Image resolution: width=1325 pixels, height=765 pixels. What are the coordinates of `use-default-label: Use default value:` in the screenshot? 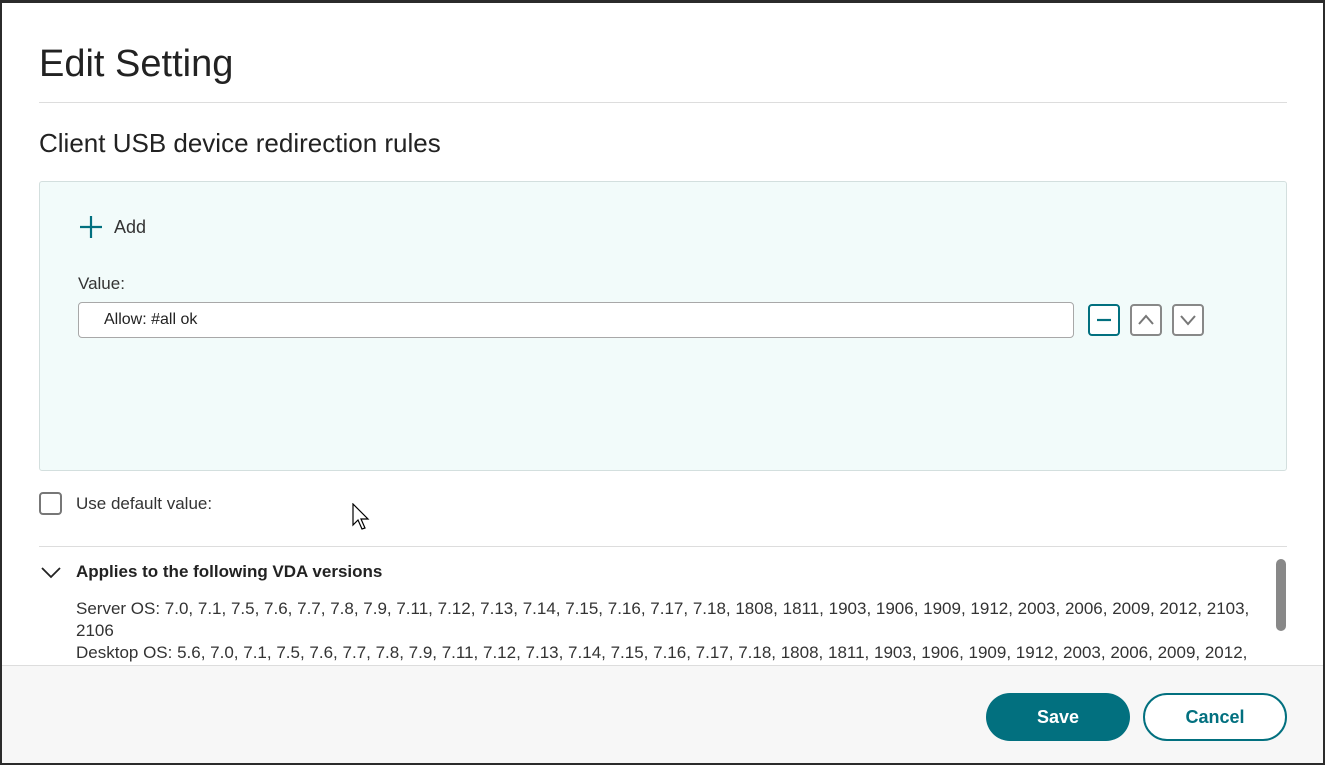 It's located at (144, 503).